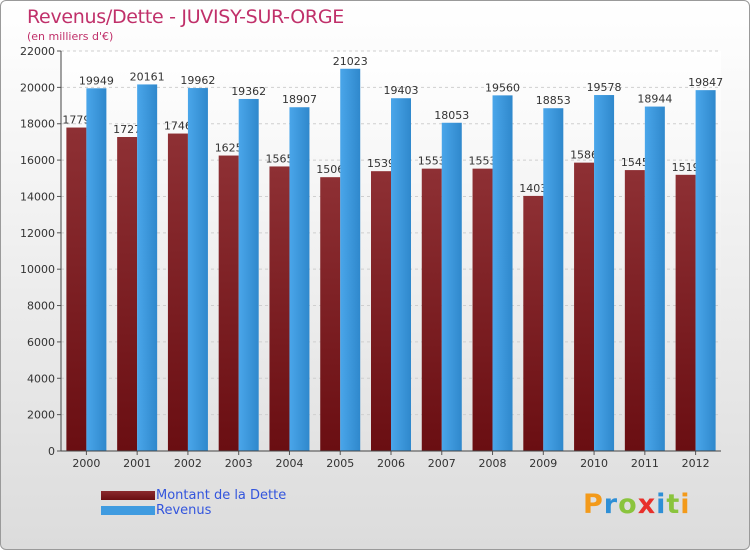 This screenshot has height=550, width=750. I want to click on logo-letter: r, so click(611, 504).